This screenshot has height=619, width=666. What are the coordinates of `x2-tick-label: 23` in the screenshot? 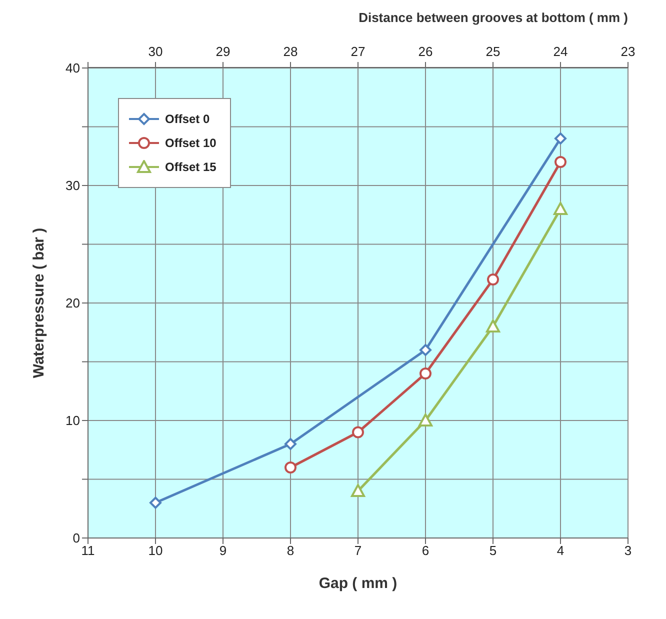 It's located at (628, 51).